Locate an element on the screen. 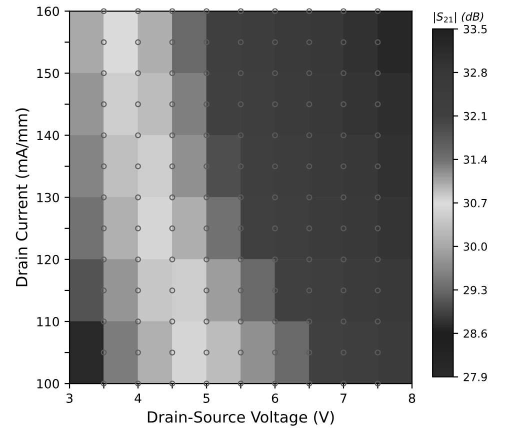  y-tick-label: 150 is located at coordinates (48, 73).